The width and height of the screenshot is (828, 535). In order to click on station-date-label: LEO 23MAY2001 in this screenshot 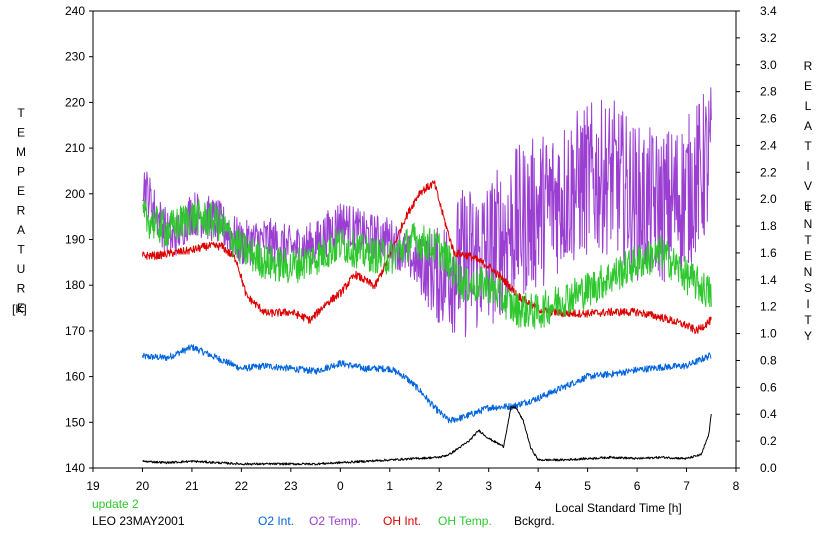, I will do `click(138, 521)`.